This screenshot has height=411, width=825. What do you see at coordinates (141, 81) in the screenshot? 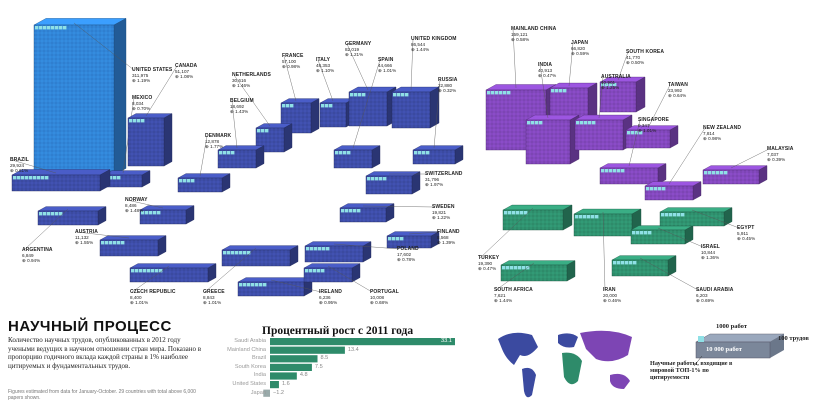
I see `country-growth: ⊕ 1.19%` at bounding box center [141, 81].